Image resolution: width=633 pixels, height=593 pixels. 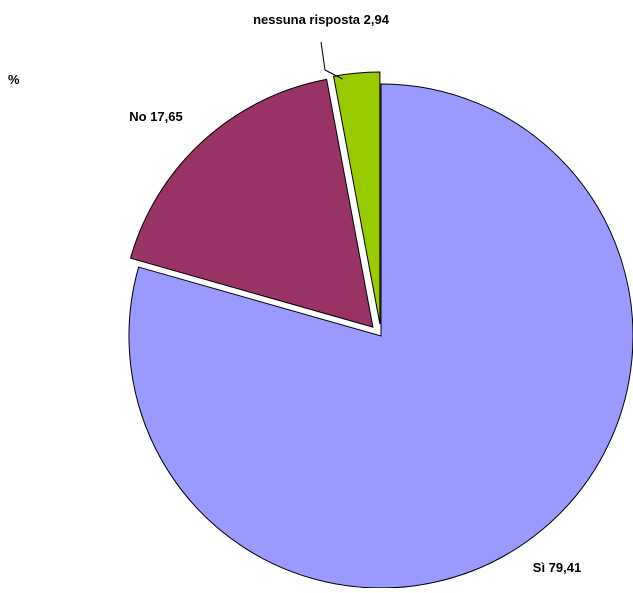 What do you see at coordinates (357, 198) in the screenshot?
I see `pie-slice-nessuna-risposta` at bounding box center [357, 198].